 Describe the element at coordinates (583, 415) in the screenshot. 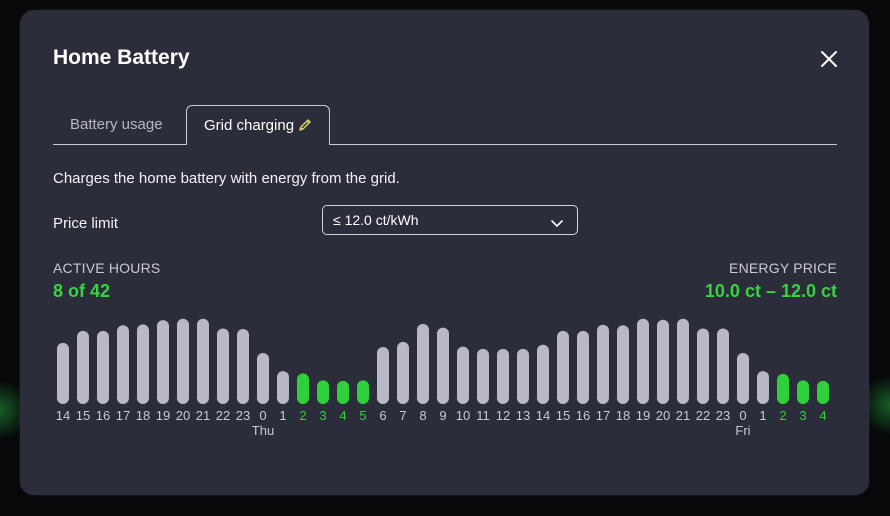

I see `hour-label-26: 16` at that location.